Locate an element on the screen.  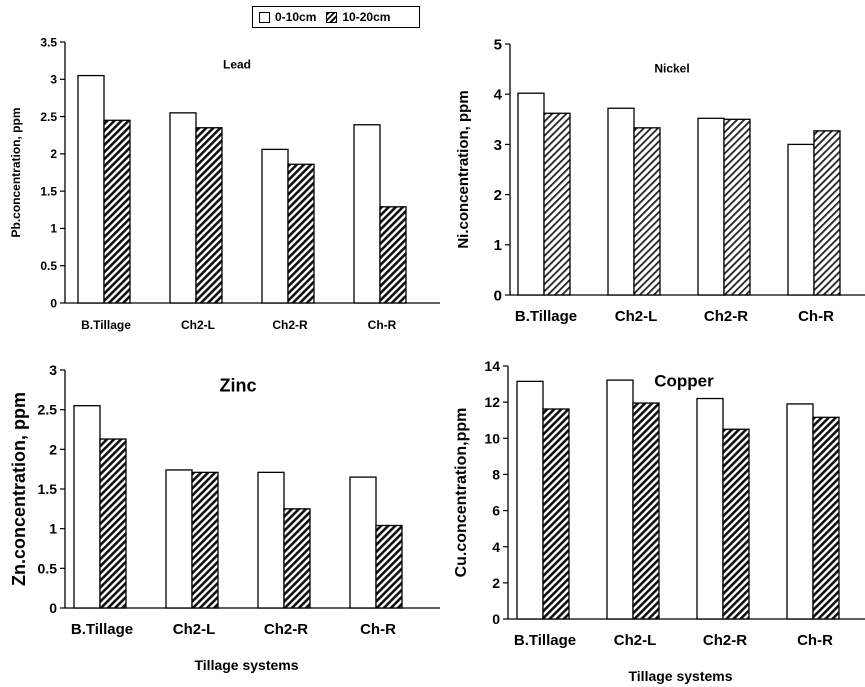
y-tick-label: 8 is located at coordinates (496, 474).